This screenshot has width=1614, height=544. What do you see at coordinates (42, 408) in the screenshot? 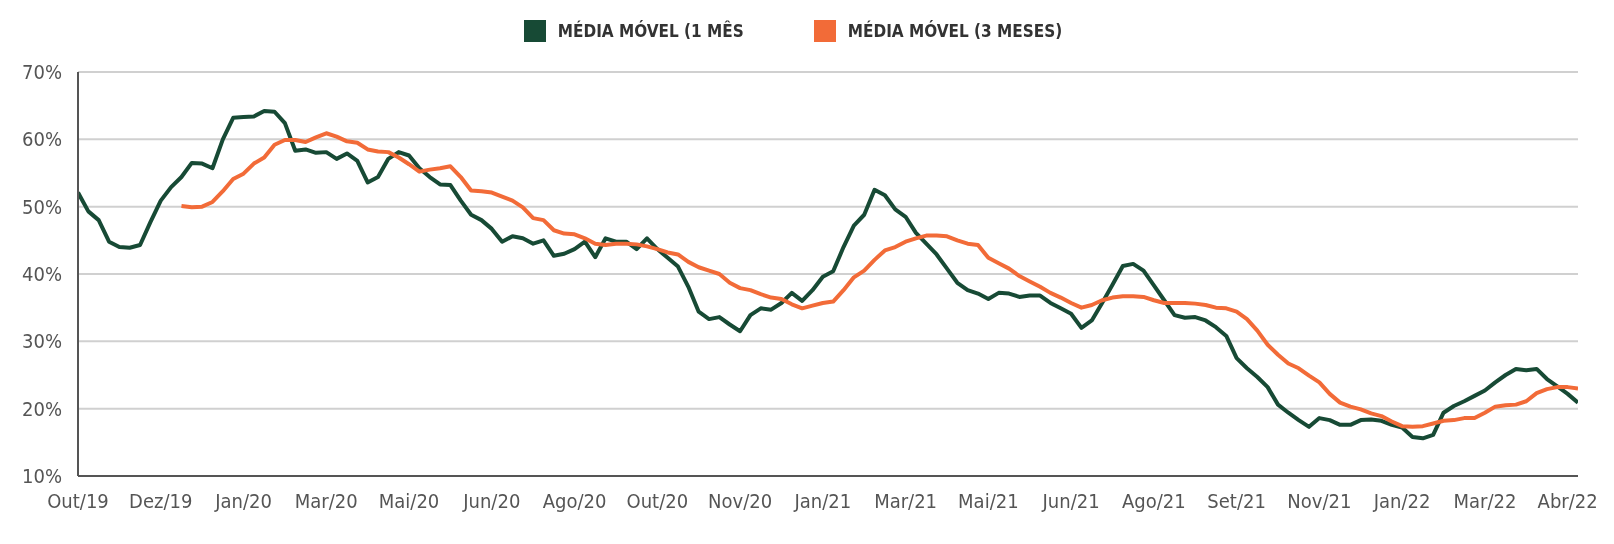
I see `y-tick-label: 20%` at bounding box center [42, 408].